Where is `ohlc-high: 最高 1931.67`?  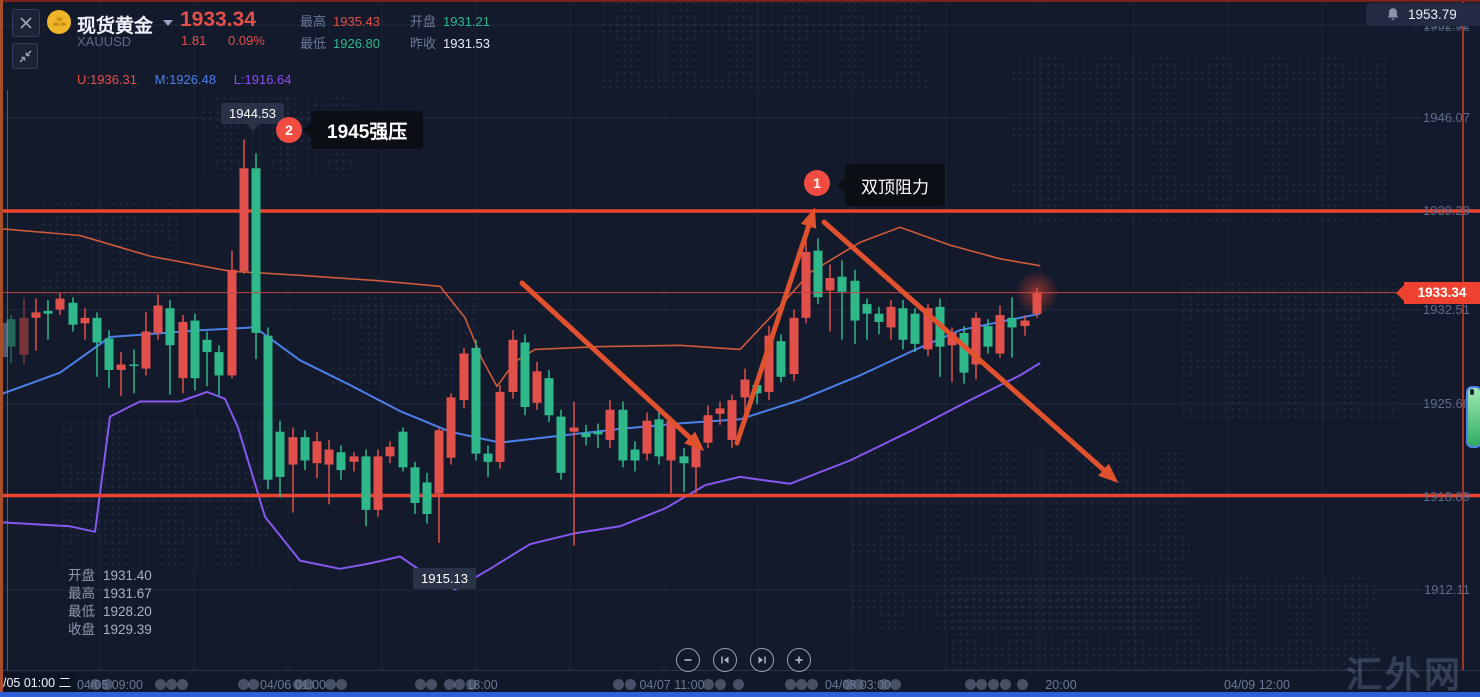 ohlc-high: 最高 1931.67 is located at coordinates (110, 593).